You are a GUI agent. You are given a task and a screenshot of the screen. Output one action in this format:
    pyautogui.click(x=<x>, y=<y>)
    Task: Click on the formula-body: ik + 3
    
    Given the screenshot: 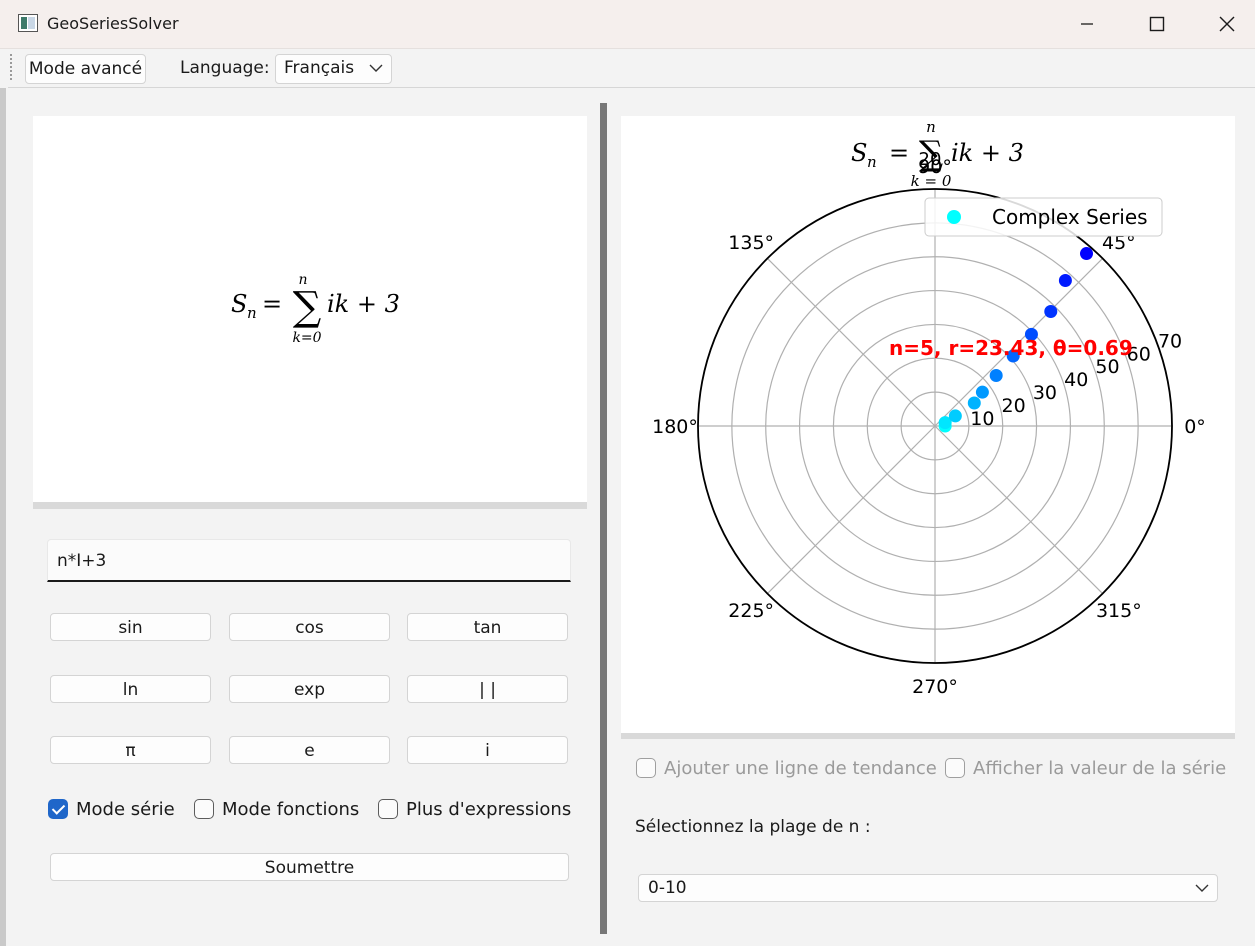 What is the action you would take?
    pyautogui.click(x=363, y=304)
    